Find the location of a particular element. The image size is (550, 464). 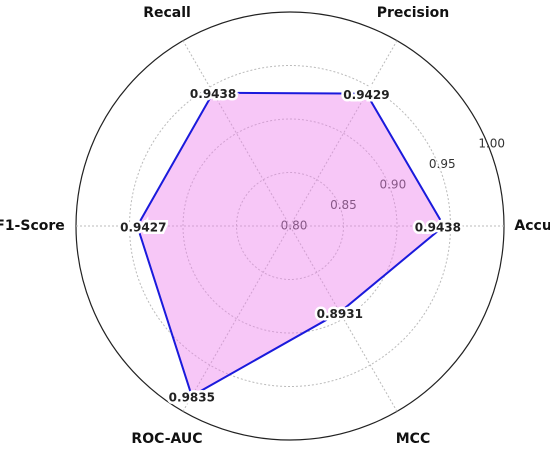

category-label: Precision is located at coordinates (413, 13).